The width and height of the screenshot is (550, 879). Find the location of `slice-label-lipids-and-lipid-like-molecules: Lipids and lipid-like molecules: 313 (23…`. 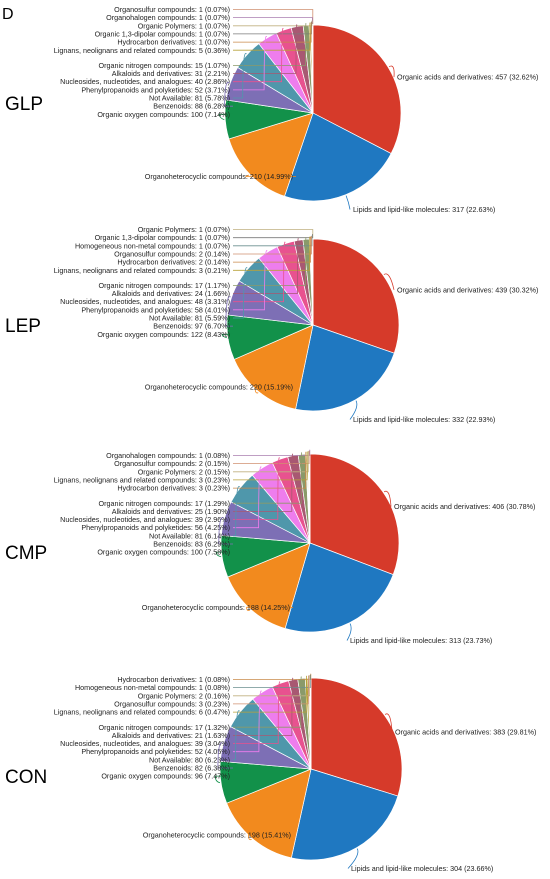

slice-label-lipids-and-lipid-like-molecules: Lipids and lipid-like molecules: 313 (23… is located at coordinates (421, 640).